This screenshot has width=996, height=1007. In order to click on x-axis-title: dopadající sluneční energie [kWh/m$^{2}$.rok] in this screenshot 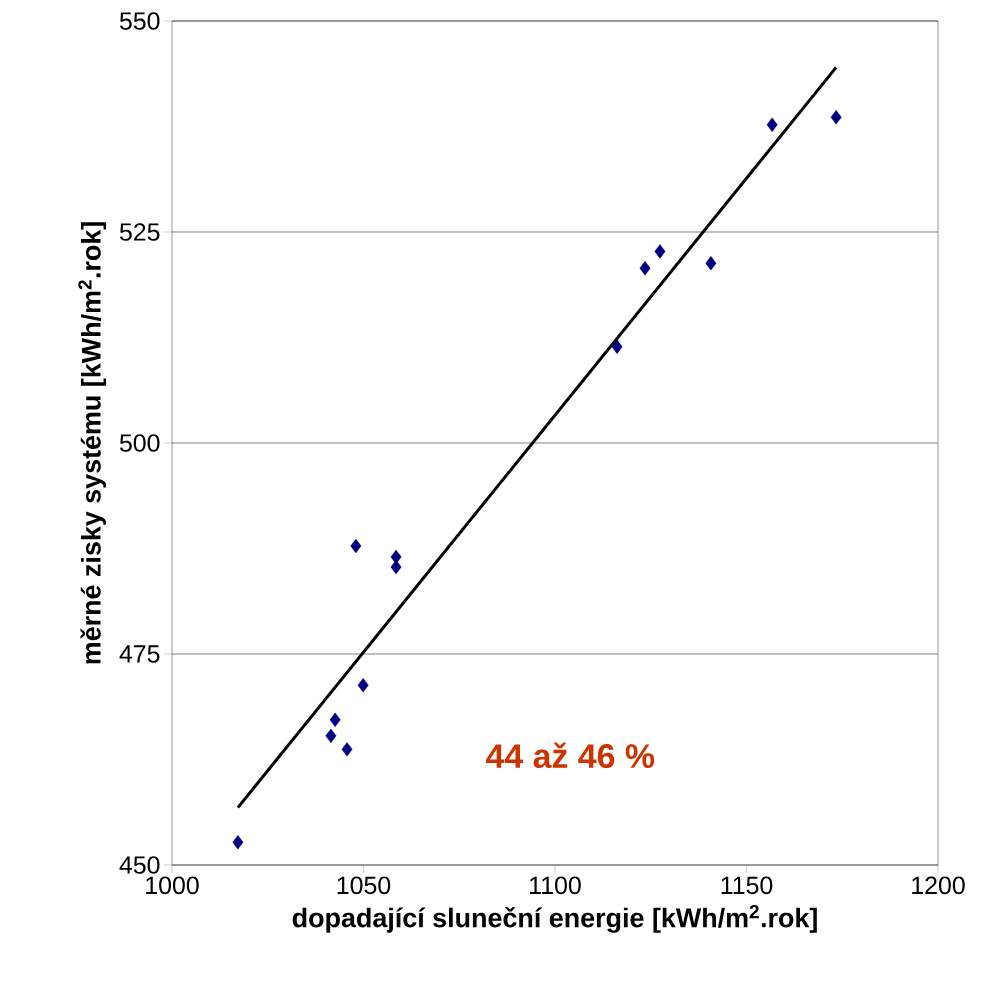, I will do `click(554, 919)`.